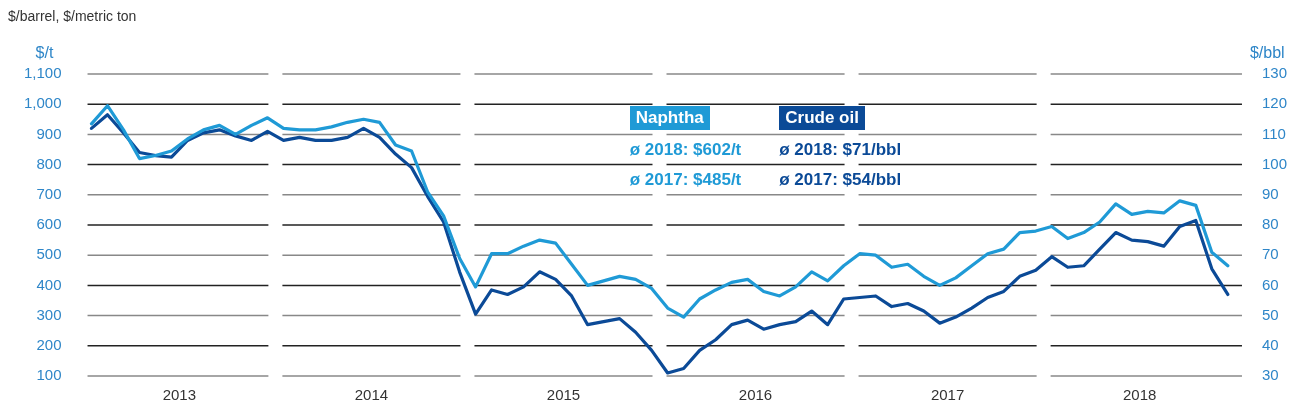 This screenshot has height=410, width=1305. What do you see at coordinates (1270, 224) in the screenshot?
I see `y2-tick-label: 80` at bounding box center [1270, 224].